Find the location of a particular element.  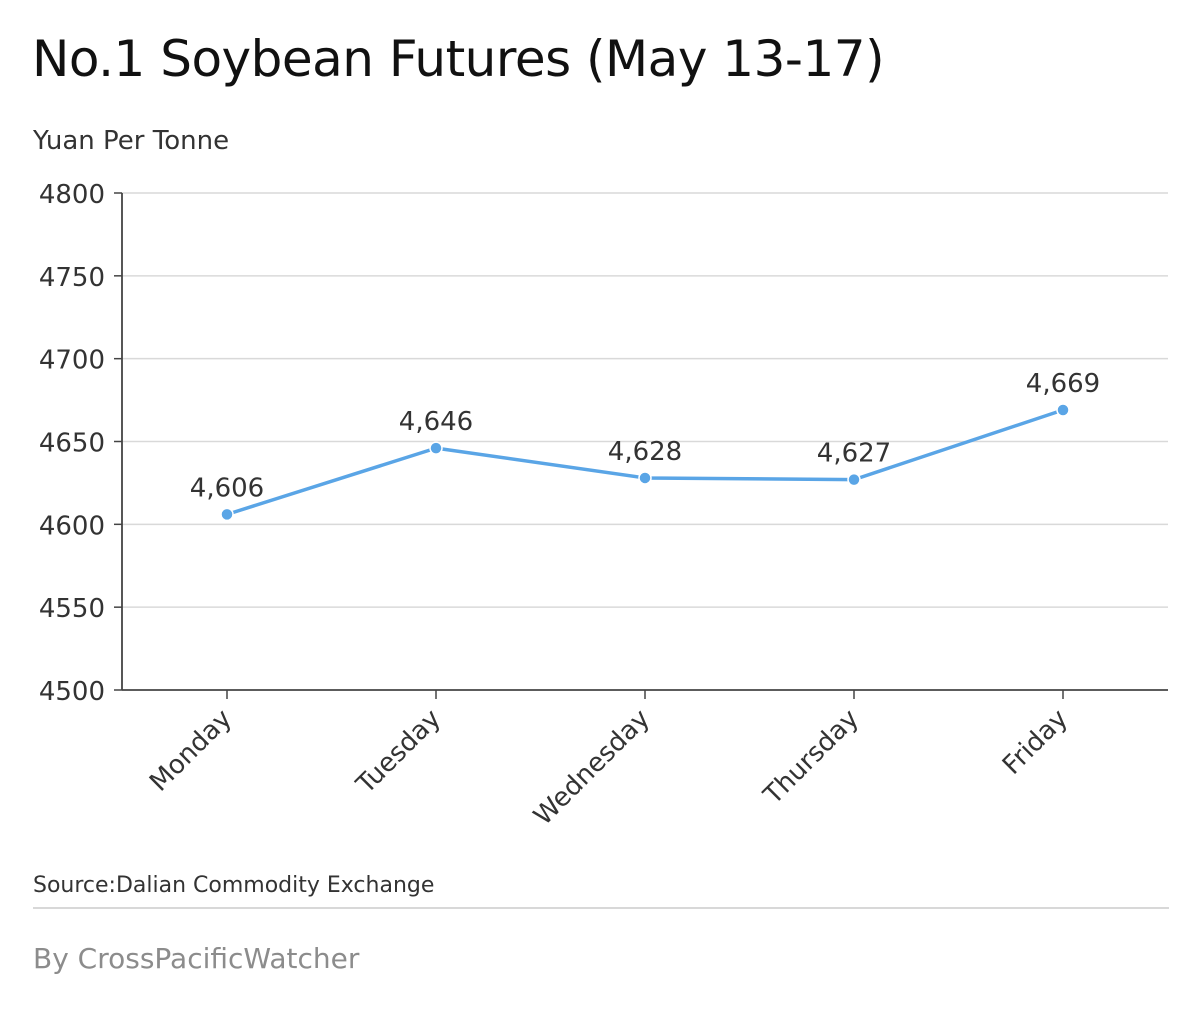

x-tick-label: Thursday is located at coordinates (811, 757).